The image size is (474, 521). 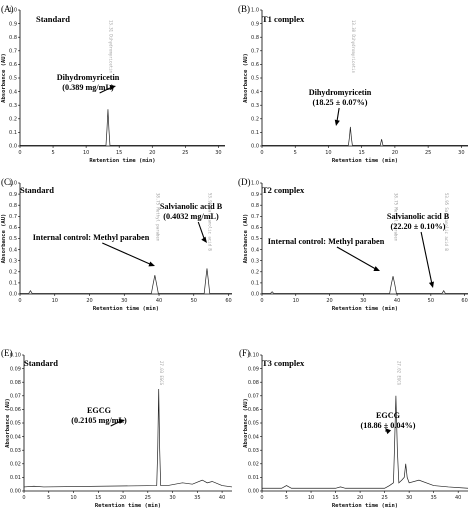 I want to click on chart-title: T2 complex, so click(x=283, y=190).